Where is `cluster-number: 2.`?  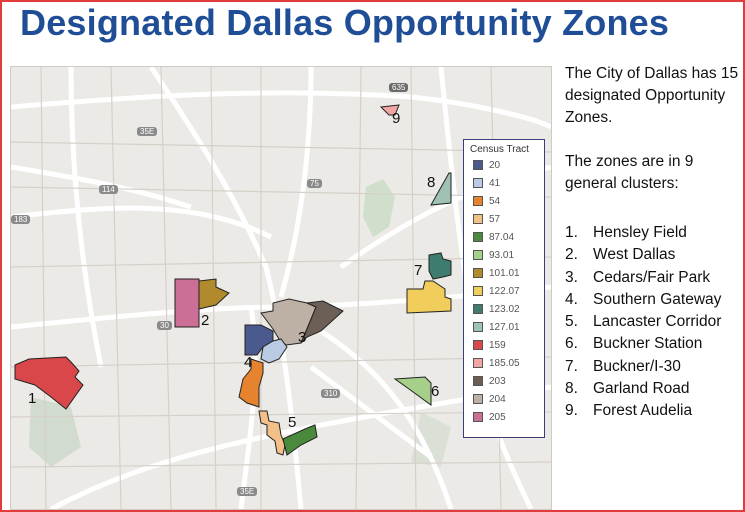
cluster-number: 2. is located at coordinates (571, 255).